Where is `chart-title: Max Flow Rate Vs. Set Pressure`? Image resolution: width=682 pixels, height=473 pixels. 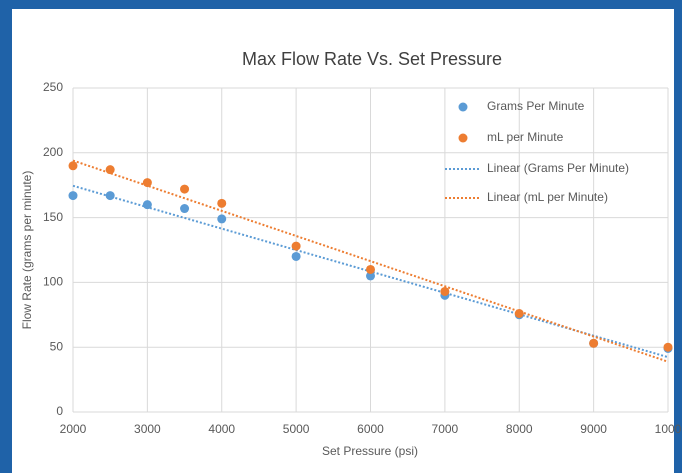 chart-title: Max Flow Rate Vs. Set Pressure is located at coordinates (372, 59).